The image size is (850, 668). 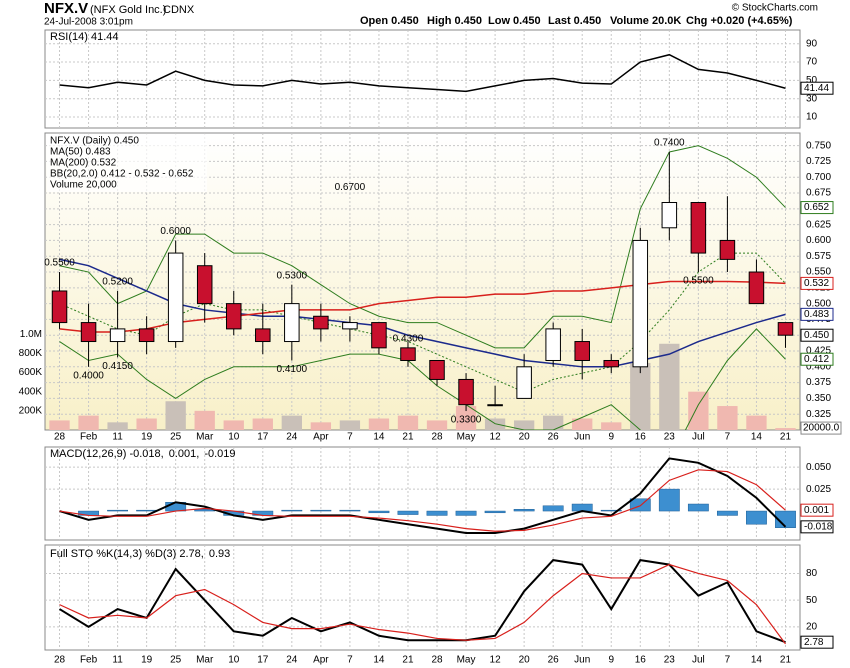 What do you see at coordinates (127, 163) in the screenshot?
I see `legend-bg` at bounding box center [127, 163].